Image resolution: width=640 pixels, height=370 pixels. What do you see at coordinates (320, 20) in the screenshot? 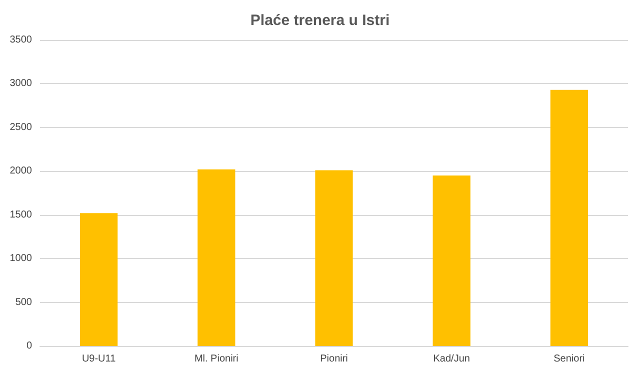
I see `chart-title: Plaće trenera u Istri` at bounding box center [320, 20].